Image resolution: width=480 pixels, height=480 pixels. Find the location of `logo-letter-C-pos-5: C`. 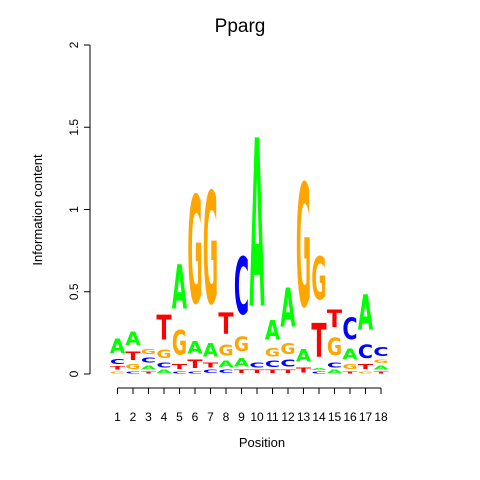

logo-letter-C-pos-5: C is located at coordinates (179, 372).